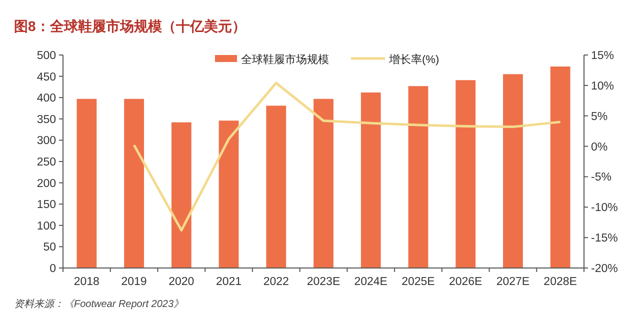 The height and width of the screenshot is (325, 636). Describe the element at coordinates (599, 116) in the screenshot. I see `y2-tick-label: 5%` at that location.